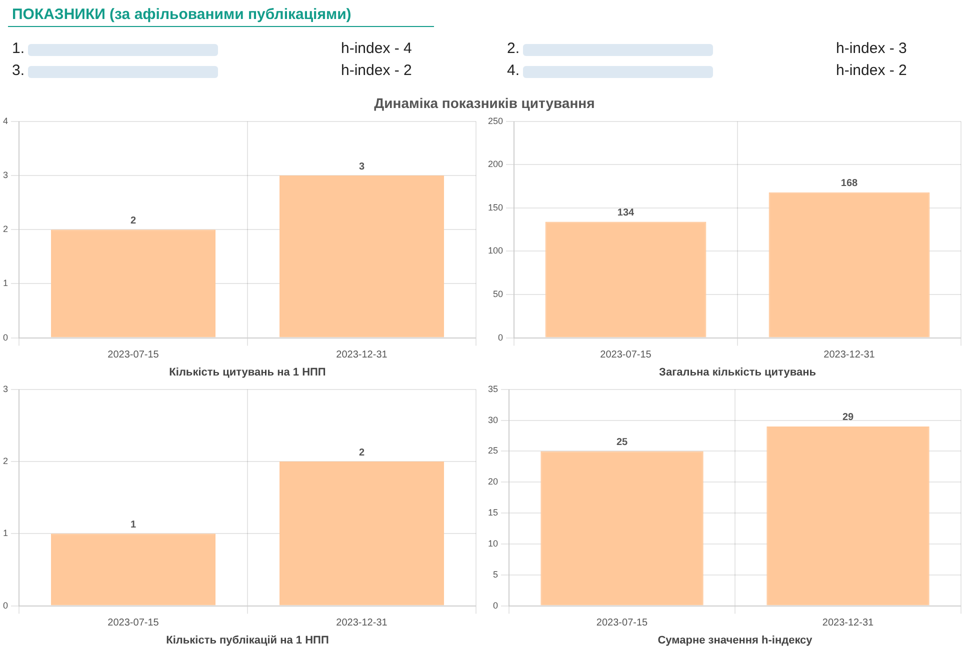 This screenshot has height=650, width=969. Describe the element at coordinates (871, 48) in the screenshot. I see `text: h-index - 3` at that location.